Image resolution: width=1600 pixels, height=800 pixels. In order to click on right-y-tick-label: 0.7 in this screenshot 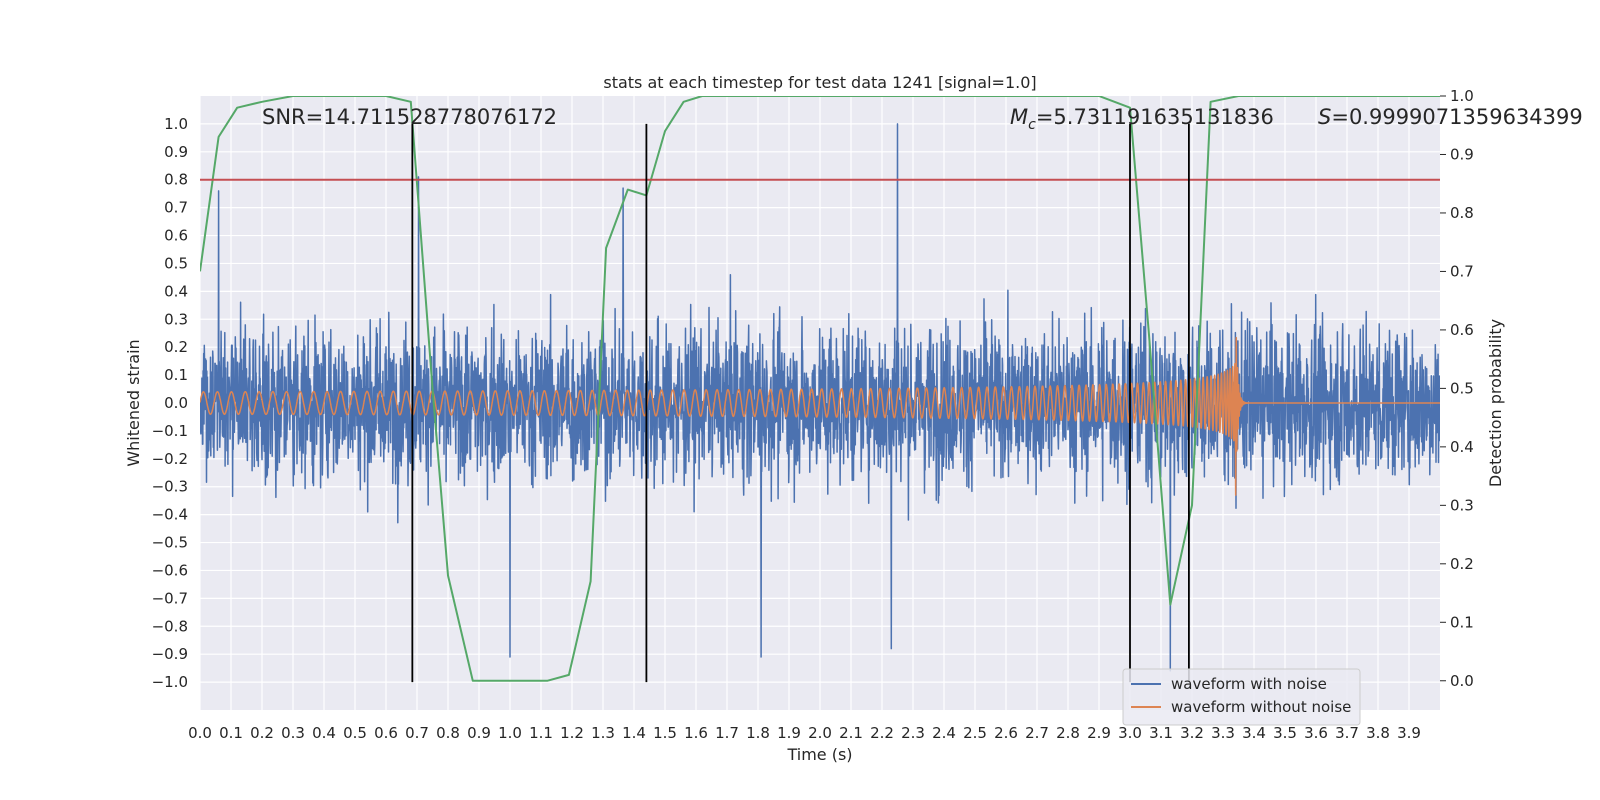, I will do `click(1462, 271)`.